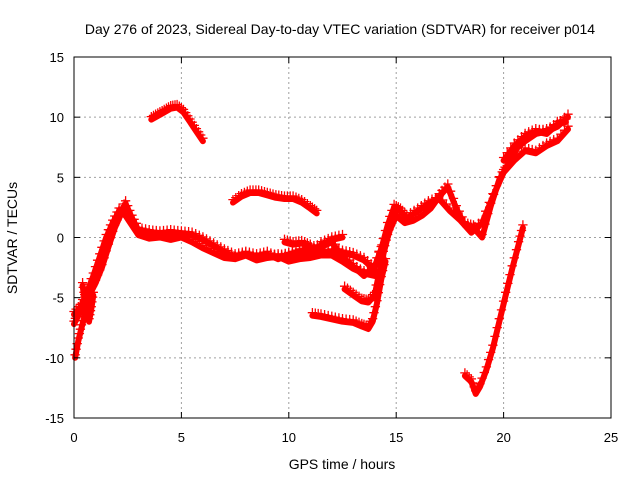 The height and width of the screenshot is (480, 640). Describe the element at coordinates (275, 201) in the screenshot. I see `series-midday-arc` at that location.